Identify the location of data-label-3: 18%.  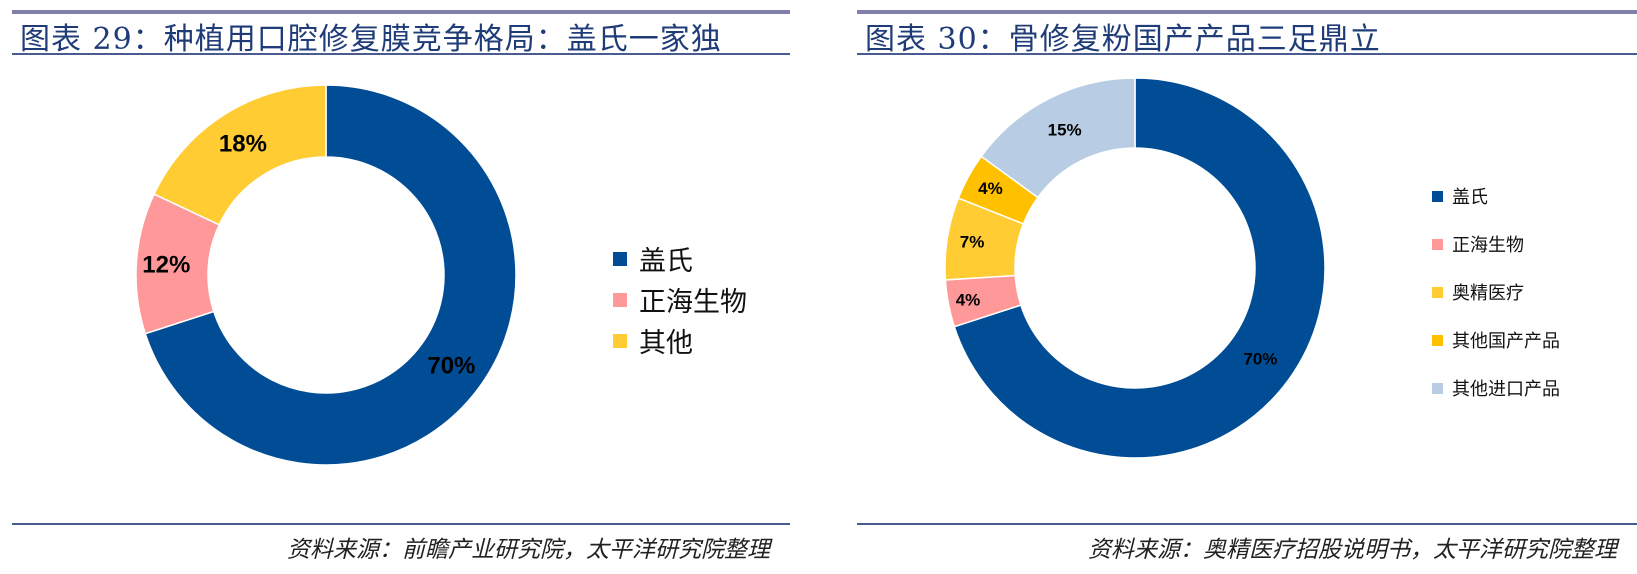
(243, 144).